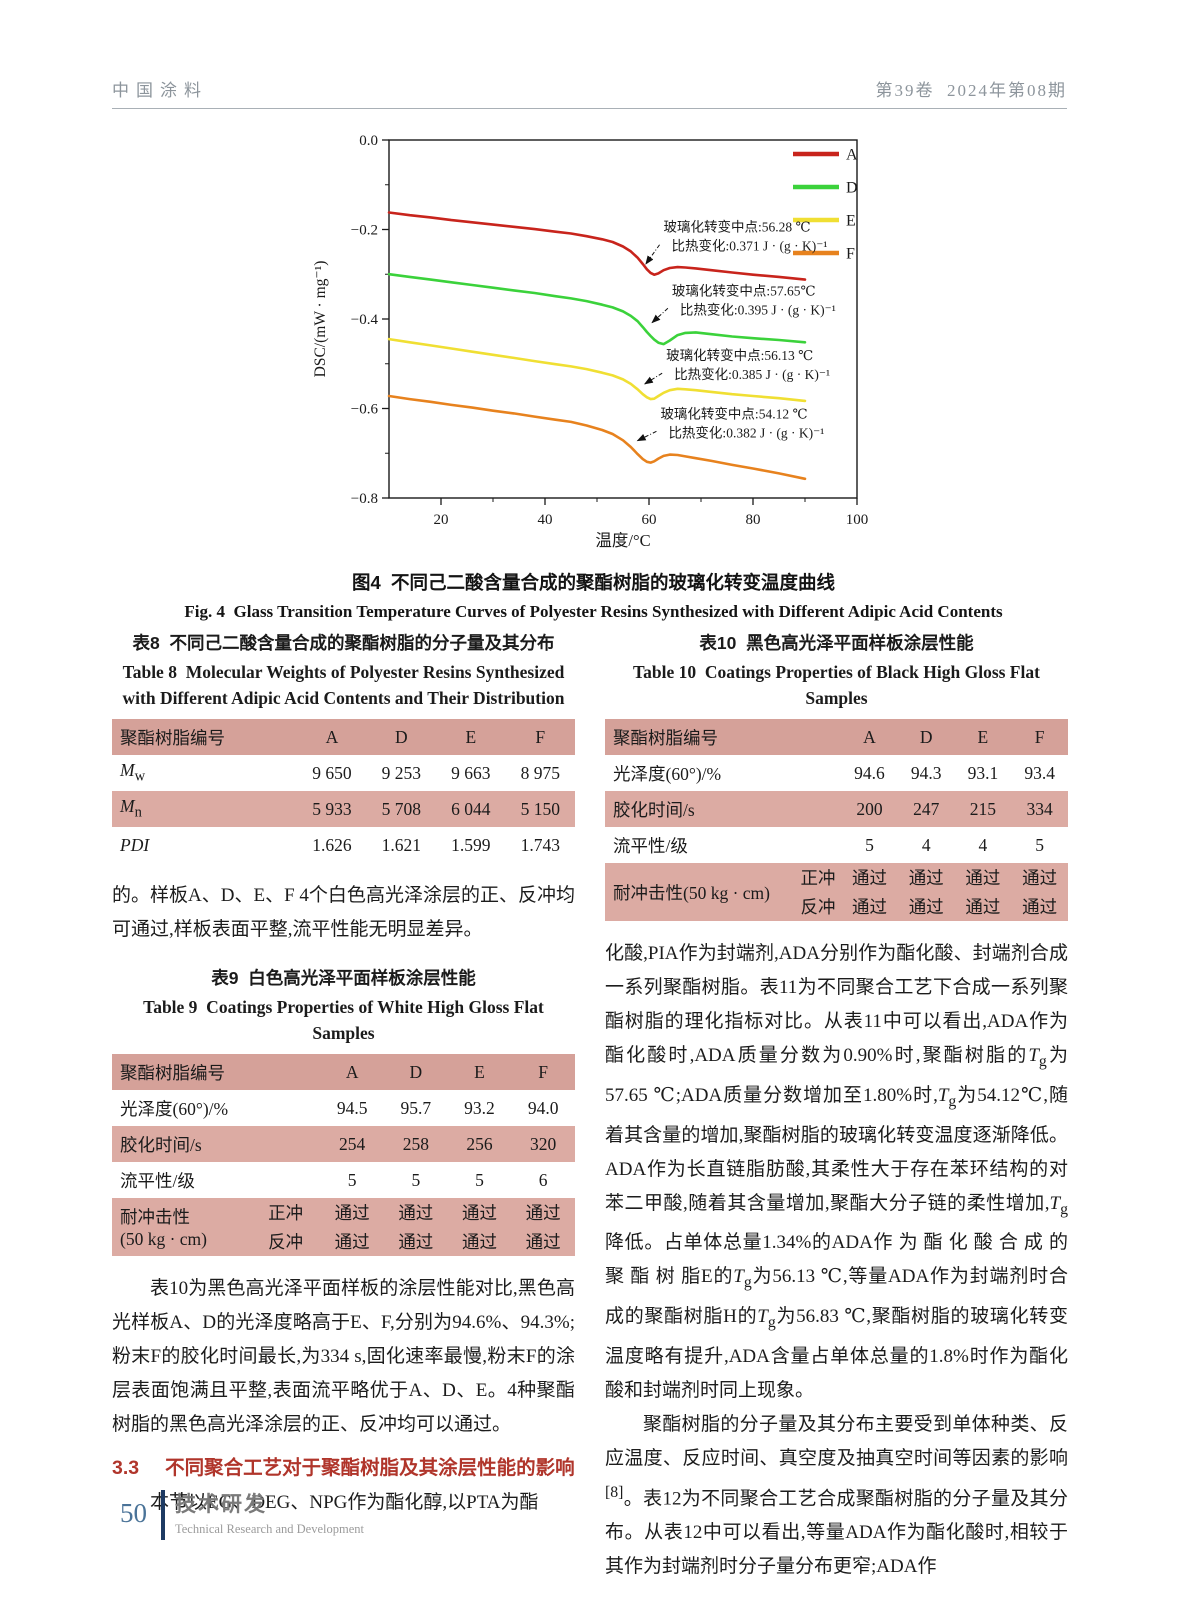  Describe the element at coordinates (589, 92) in the screenshot. I see `page-header: 中国涂料 第39卷 2024年第08期` at that location.